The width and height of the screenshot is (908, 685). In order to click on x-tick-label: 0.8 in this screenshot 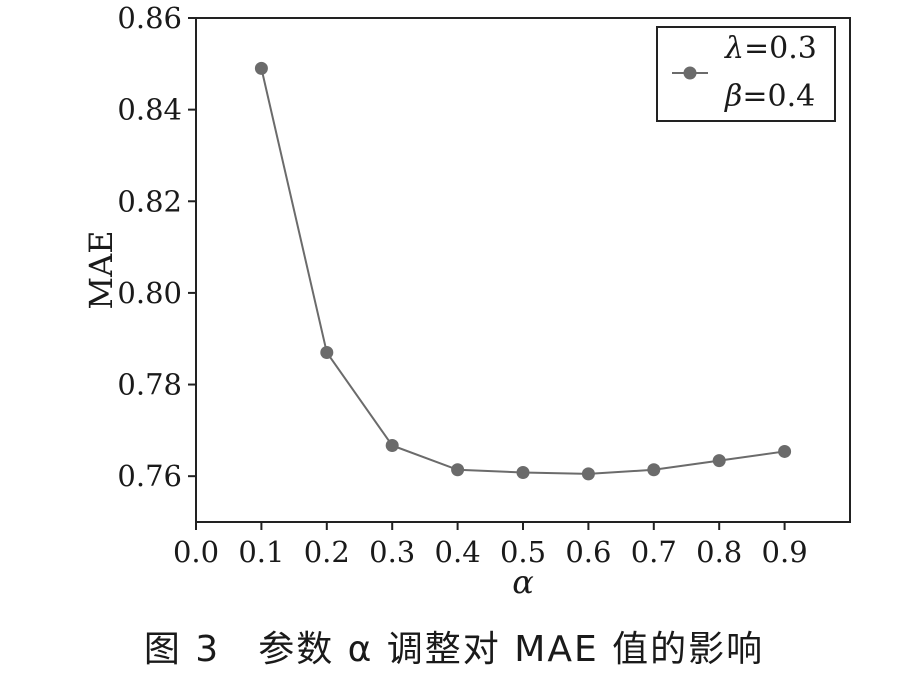, I will do `click(719, 552)`.